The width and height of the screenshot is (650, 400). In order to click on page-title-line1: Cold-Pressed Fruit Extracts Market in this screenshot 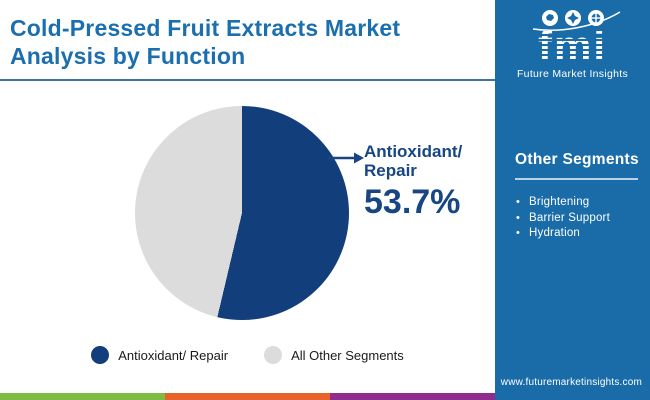, I will do `click(205, 28)`.